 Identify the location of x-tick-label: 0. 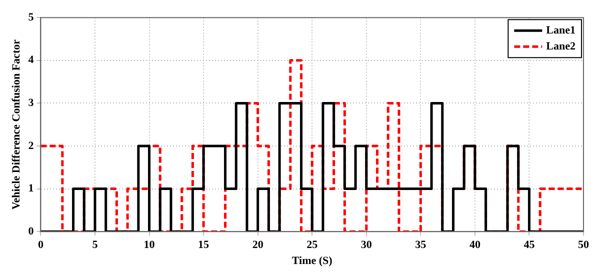
(41, 245).